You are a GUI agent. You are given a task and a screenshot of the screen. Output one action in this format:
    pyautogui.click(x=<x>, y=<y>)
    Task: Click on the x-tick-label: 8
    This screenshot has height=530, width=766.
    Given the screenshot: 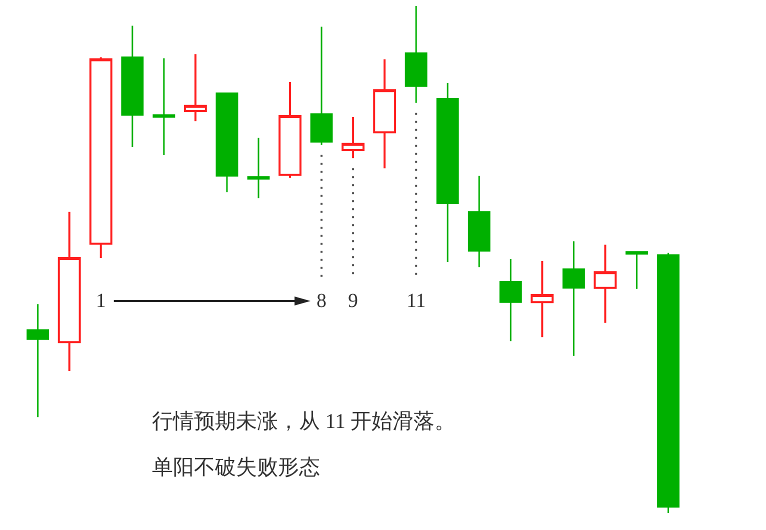 What is the action you would take?
    pyautogui.click(x=321, y=301)
    